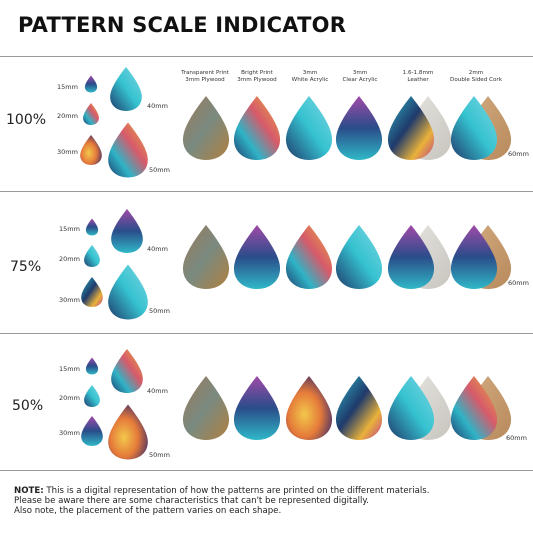  What do you see at coordinates (29, 491) in the screenshot?
I see `note-label: NOTE:` at bounding box center [29, 491].